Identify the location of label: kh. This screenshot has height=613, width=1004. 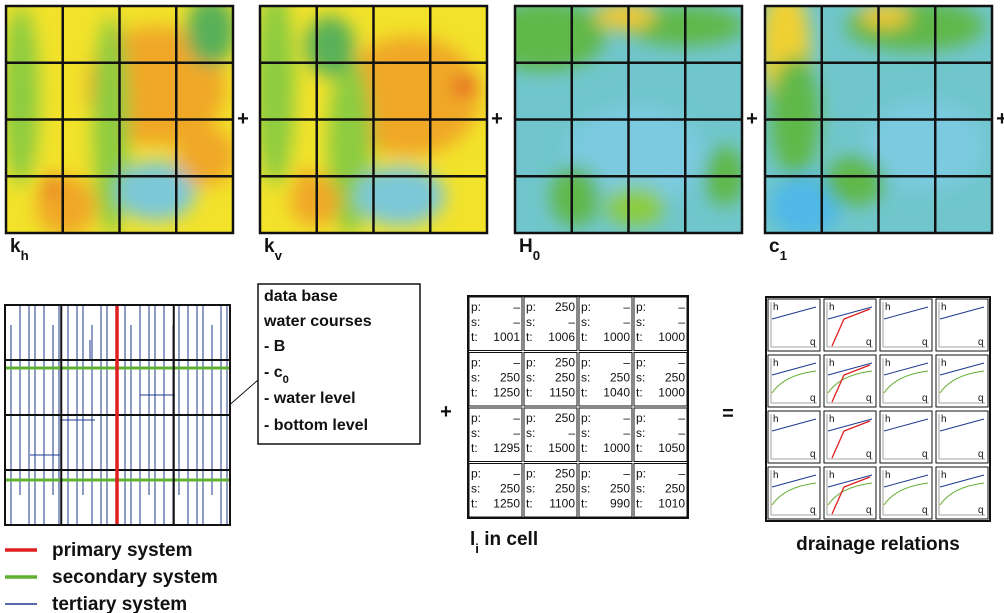
(19, 249).